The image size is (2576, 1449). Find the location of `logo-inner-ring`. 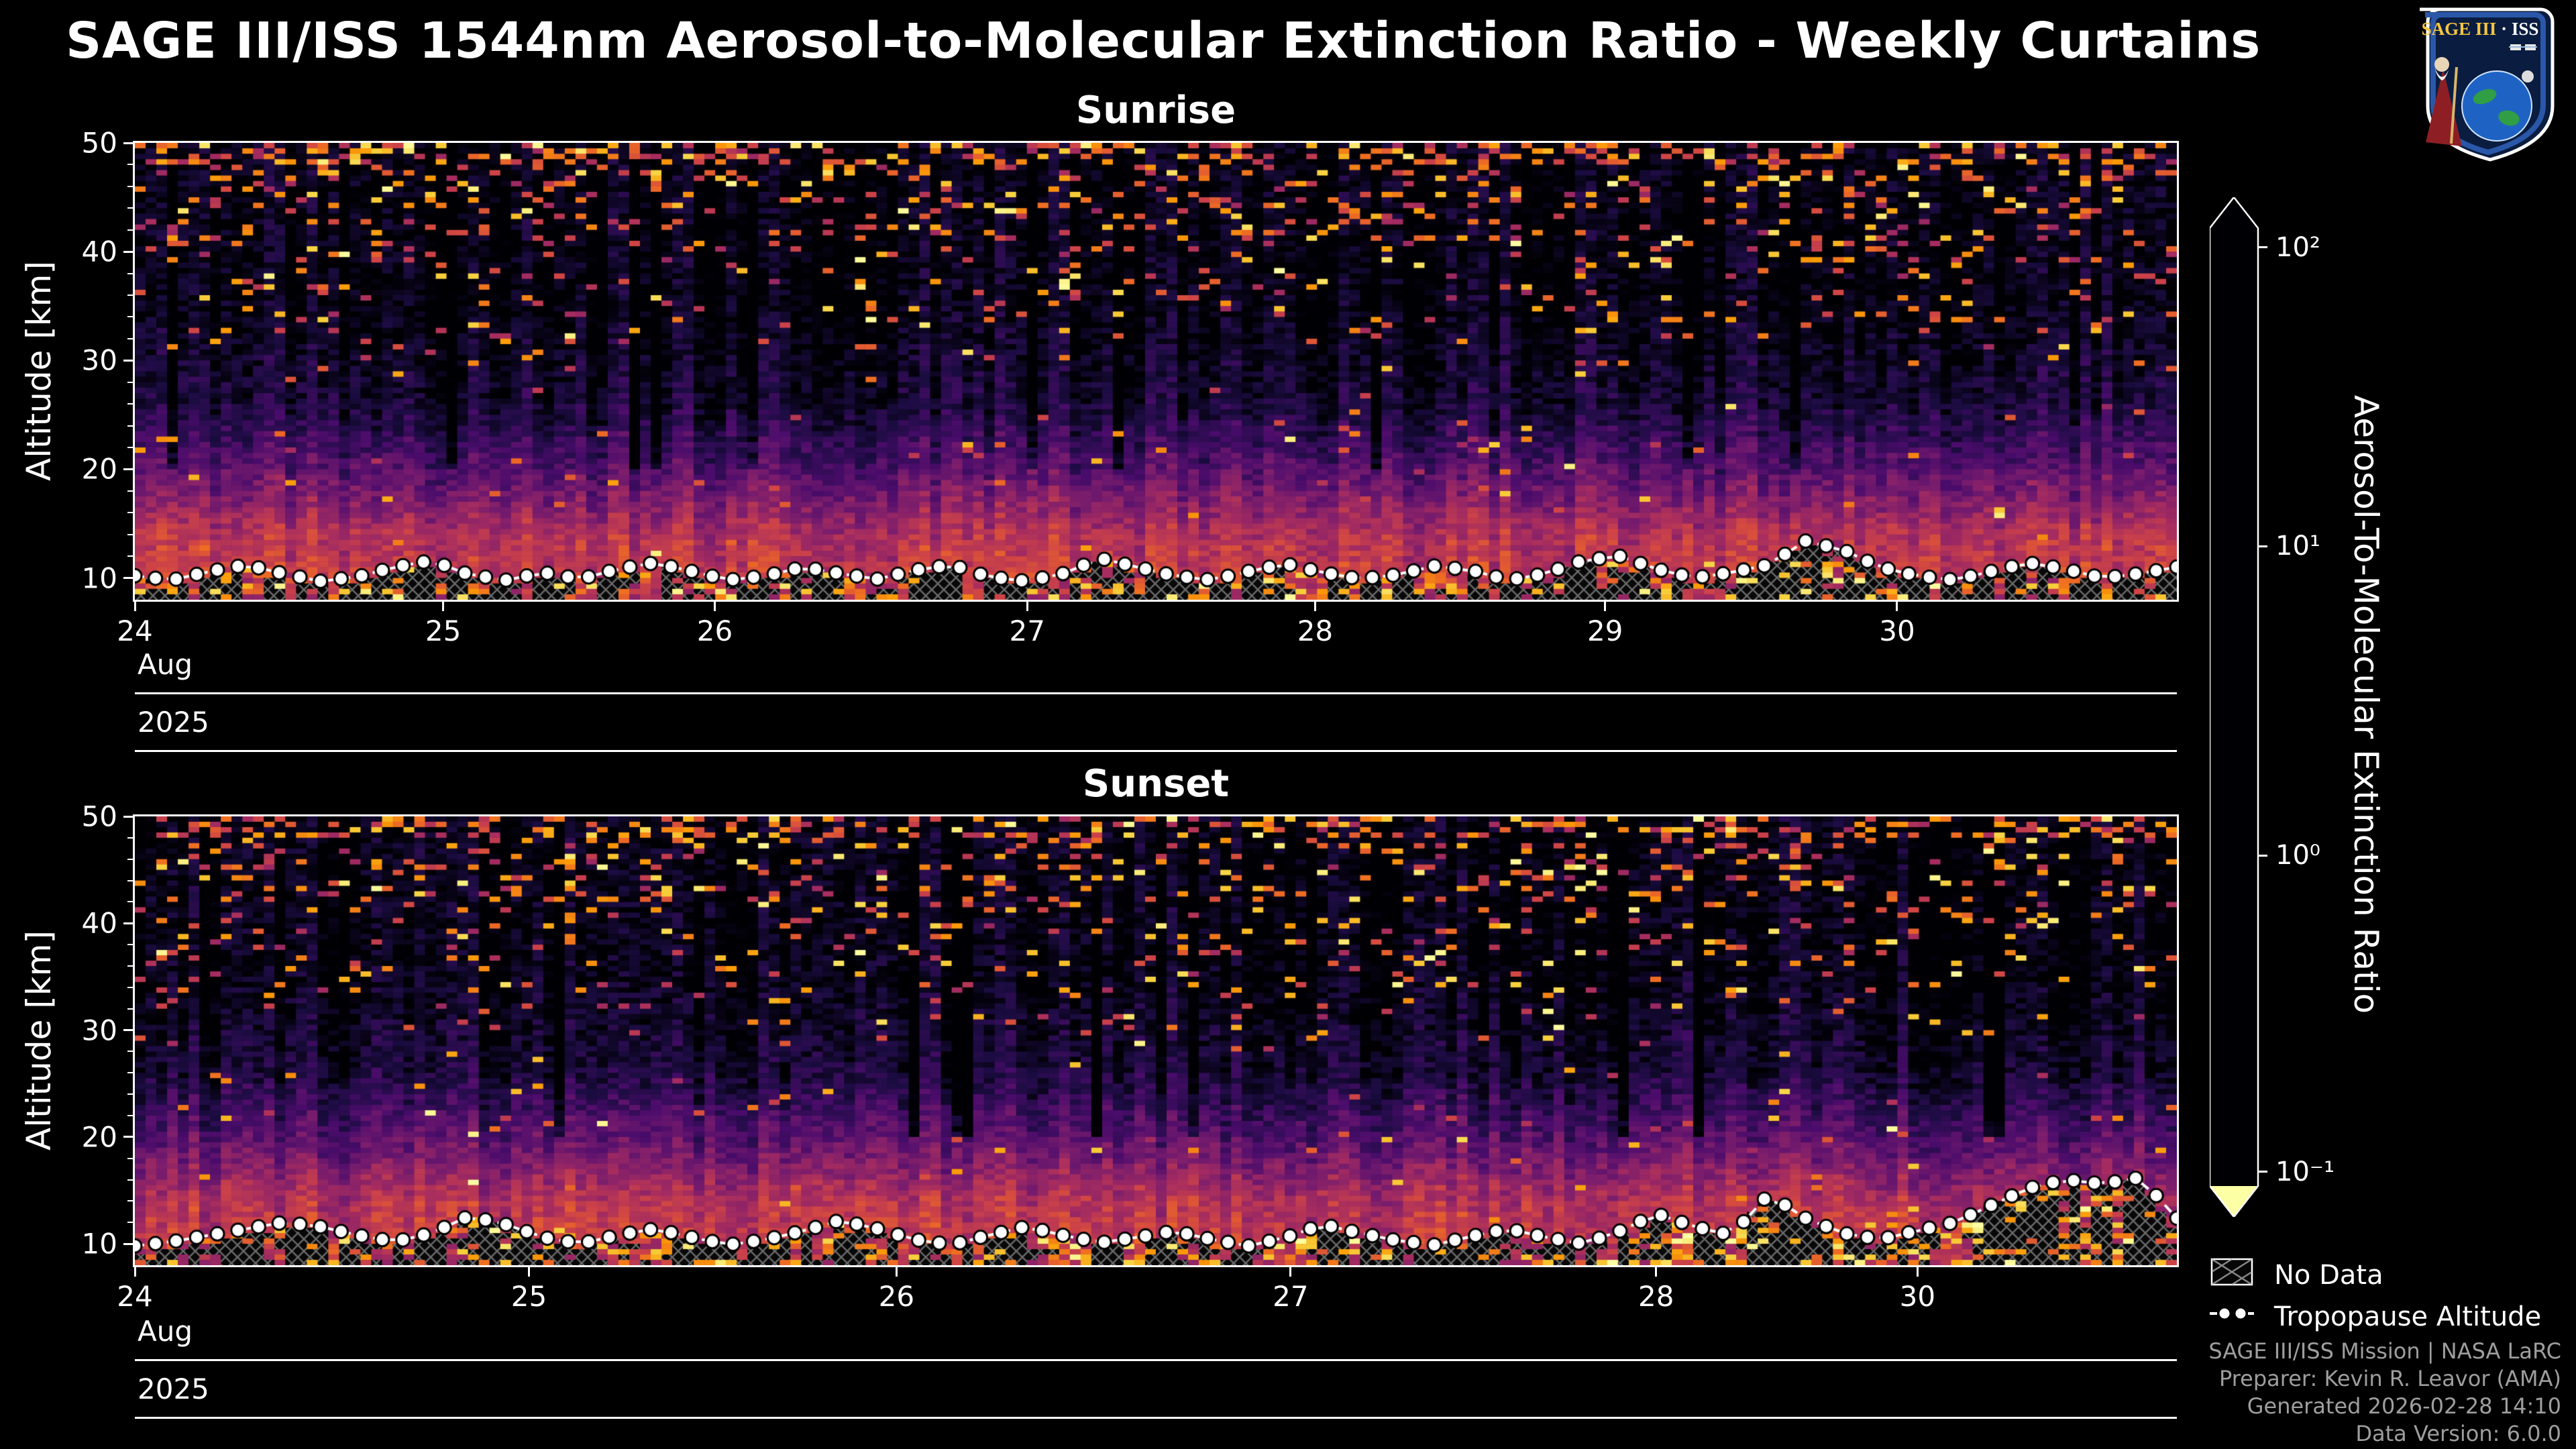

logo-inner-ring is located at coordinates (2485, 84).